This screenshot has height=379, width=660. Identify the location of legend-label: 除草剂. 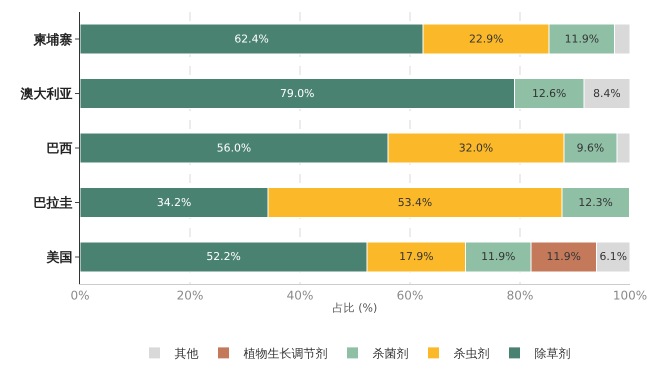
(552, 353).